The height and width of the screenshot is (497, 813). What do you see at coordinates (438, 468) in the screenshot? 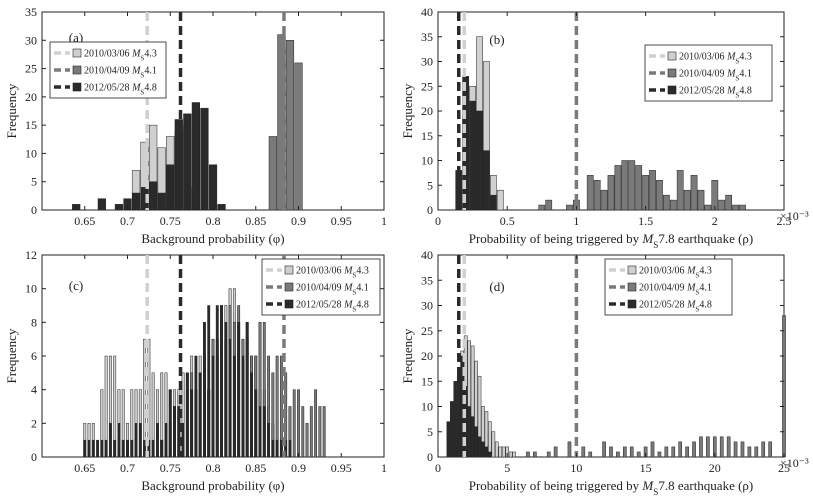
I see `x-tick-label: 0` at bounding box center [438, 468].